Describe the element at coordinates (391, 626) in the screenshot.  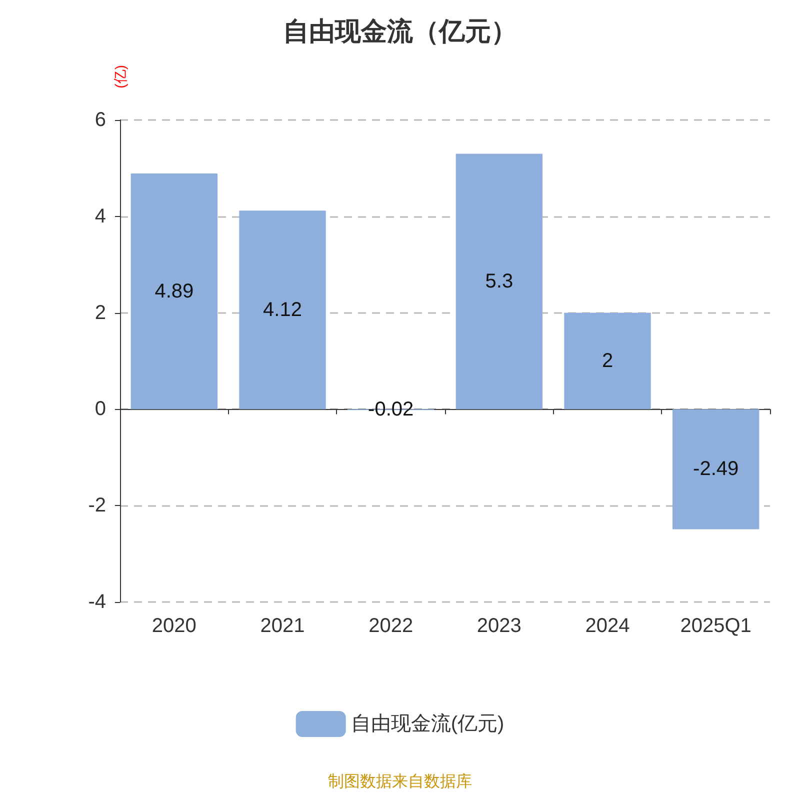
I see `x-tick-label: 2022` at that location.